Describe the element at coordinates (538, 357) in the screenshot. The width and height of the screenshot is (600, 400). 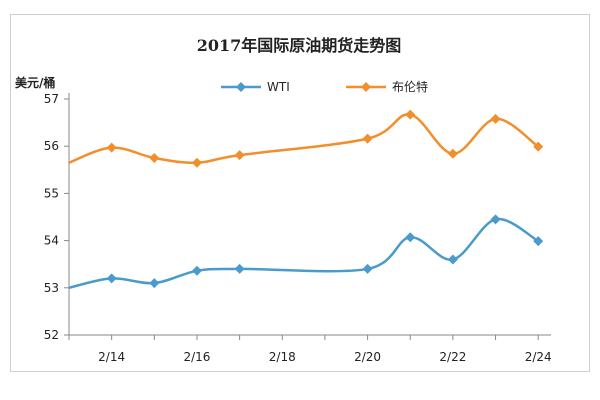
I see `x-tick-label: 2/24` at that location.